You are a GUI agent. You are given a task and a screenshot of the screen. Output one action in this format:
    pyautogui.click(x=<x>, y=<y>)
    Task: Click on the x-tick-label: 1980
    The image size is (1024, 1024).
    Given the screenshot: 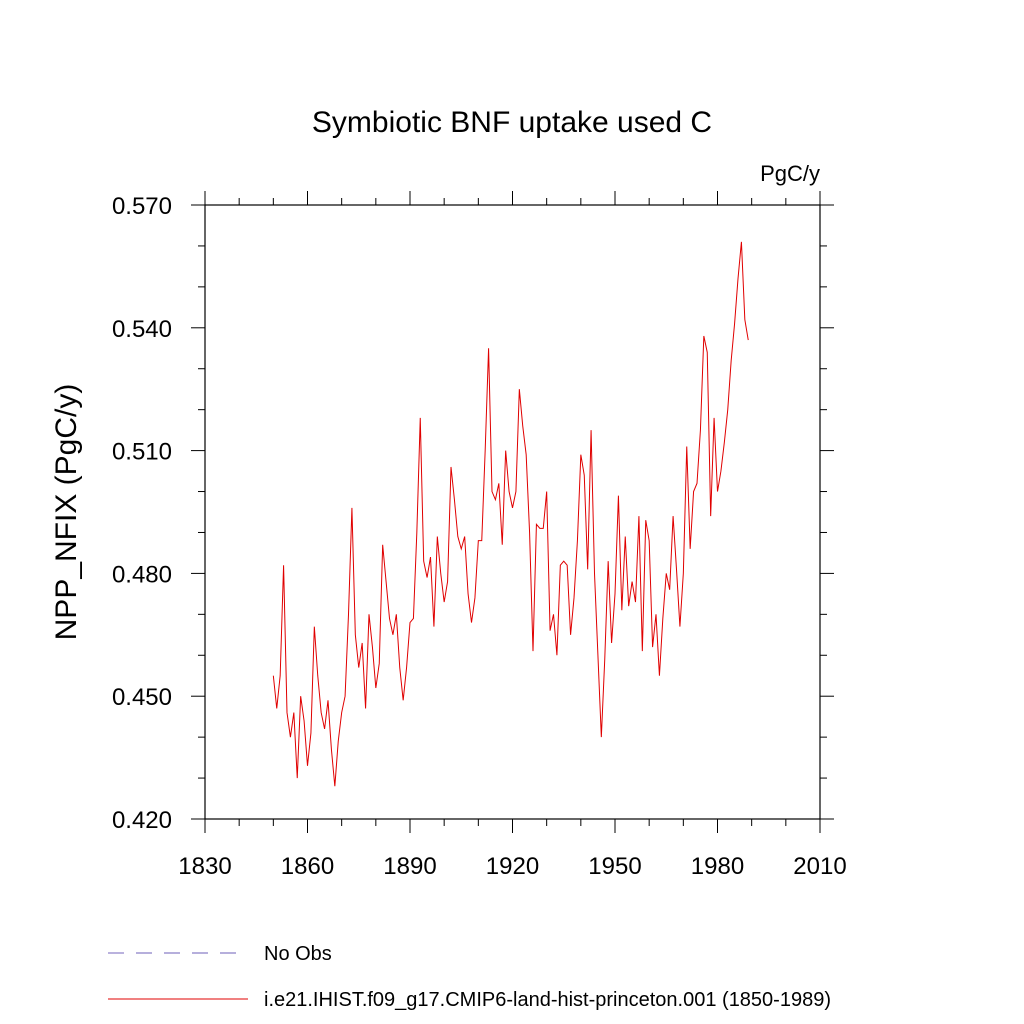 What is the action you would take?
    pyautogui.click(x=717, y=866)
    